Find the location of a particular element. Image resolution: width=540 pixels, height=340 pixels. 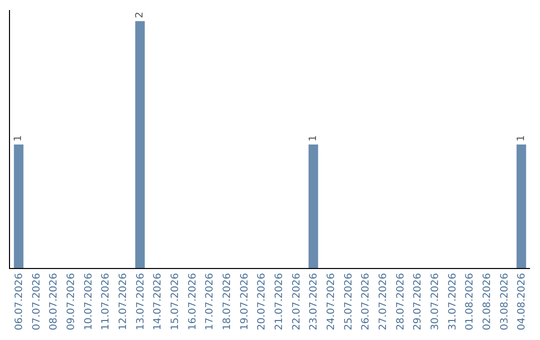

x-tick-label: 22.07.2026 is located at coordinates (296, 301).